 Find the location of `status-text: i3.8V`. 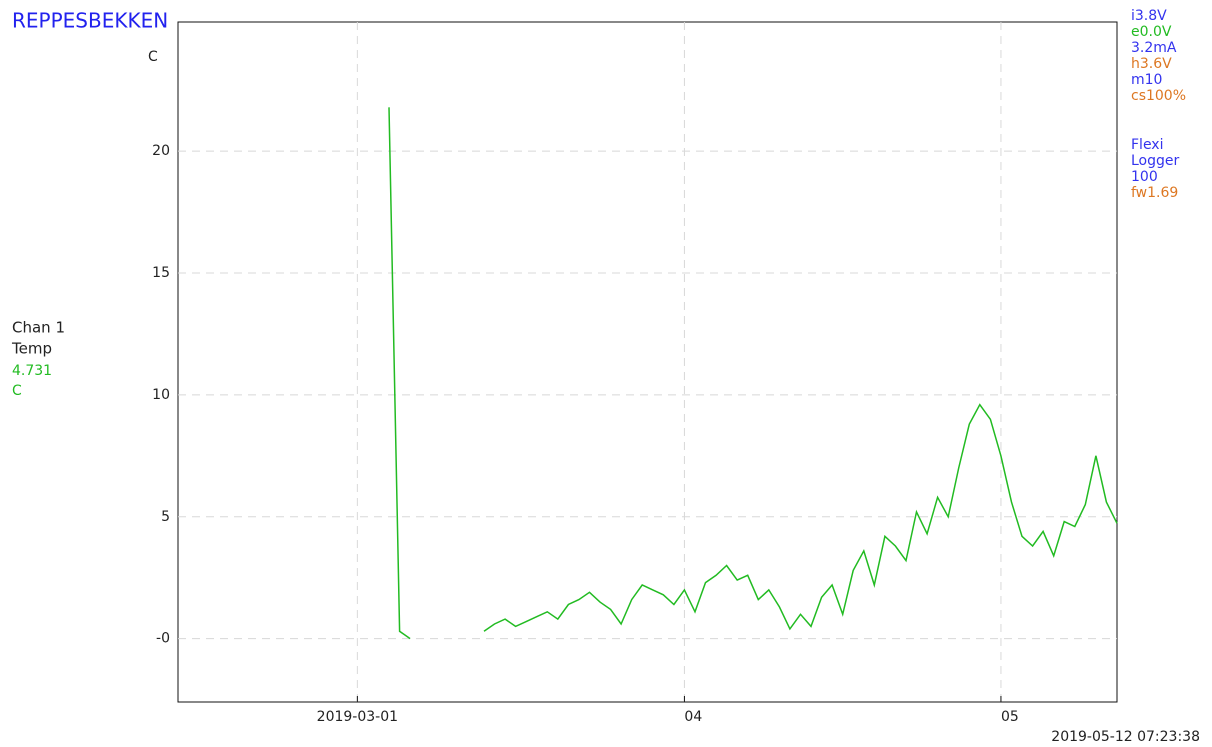

status-text: i3.8V is located at coordinates (1149, 16).